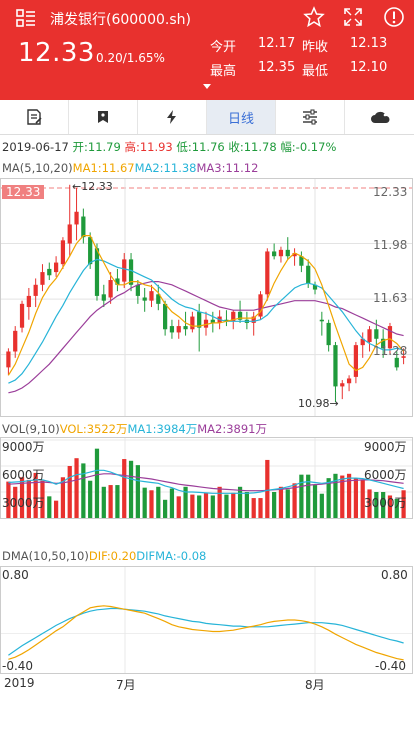 The width and height of the screenshot is (414, 731). What do you see at coordinates (92, 186) in the screenshot?
I see `max-price-note: ←12.33` at bounding box center [92, 186].